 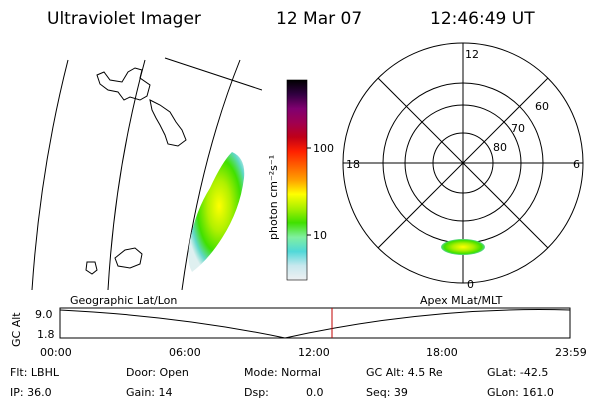 What do you see at coordinates (463, 163) in the screenshot?
I see `mlt-meridian` at bounding box center [463, 163].